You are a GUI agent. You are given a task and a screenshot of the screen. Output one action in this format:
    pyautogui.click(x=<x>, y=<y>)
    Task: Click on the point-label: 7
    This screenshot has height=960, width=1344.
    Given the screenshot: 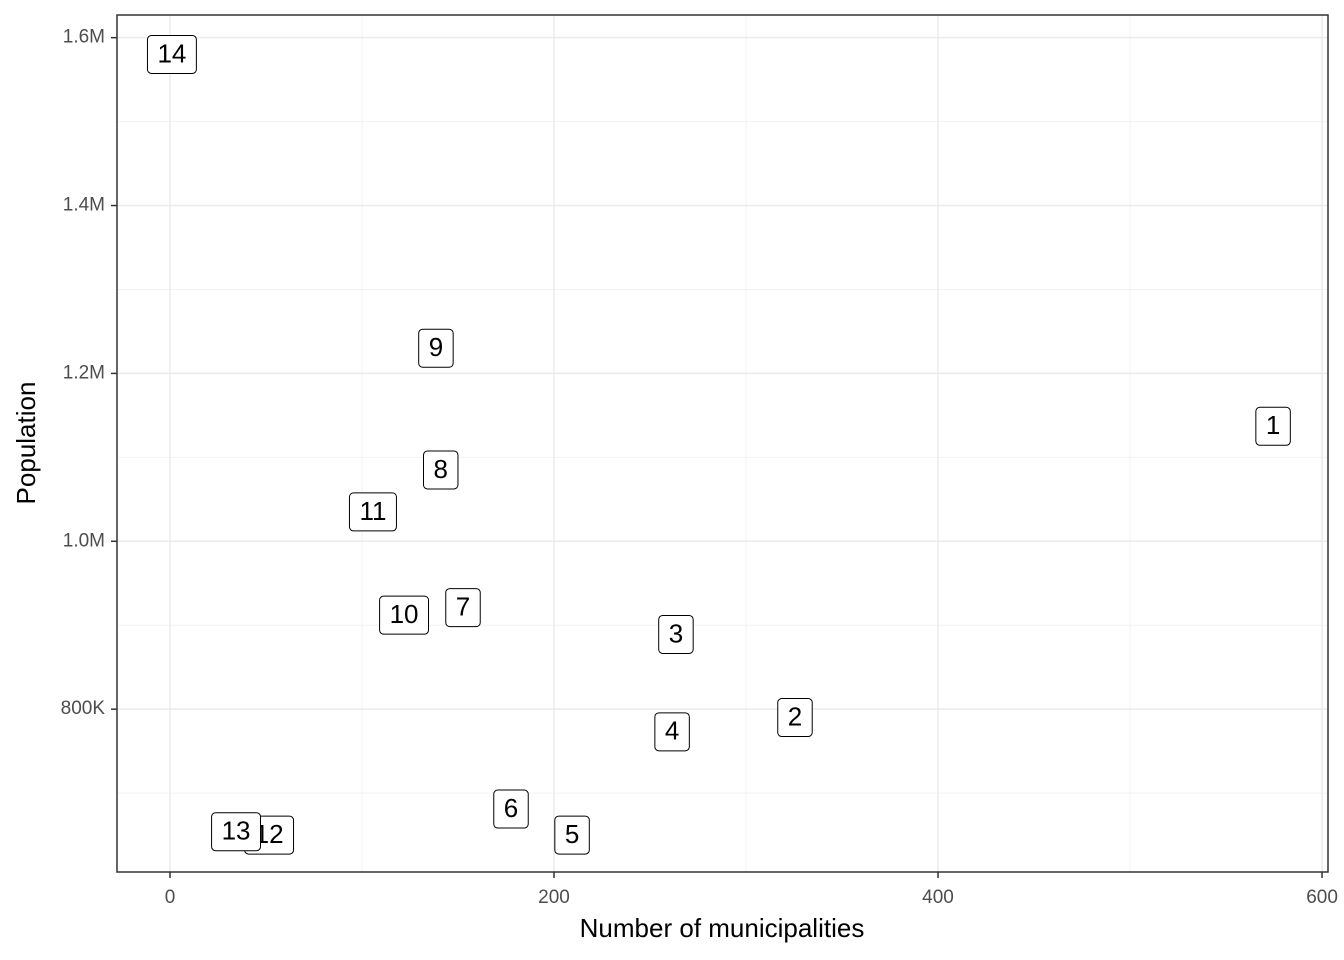 What is the action you would take?
    pyautogui.click(x=463, y=608)
    